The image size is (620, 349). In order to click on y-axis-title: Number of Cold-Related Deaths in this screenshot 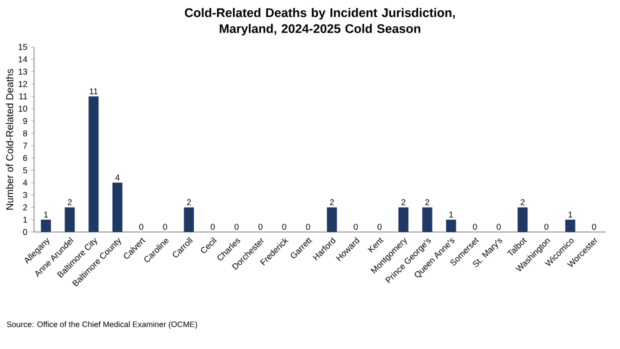, I will do `click(10, 139)`.